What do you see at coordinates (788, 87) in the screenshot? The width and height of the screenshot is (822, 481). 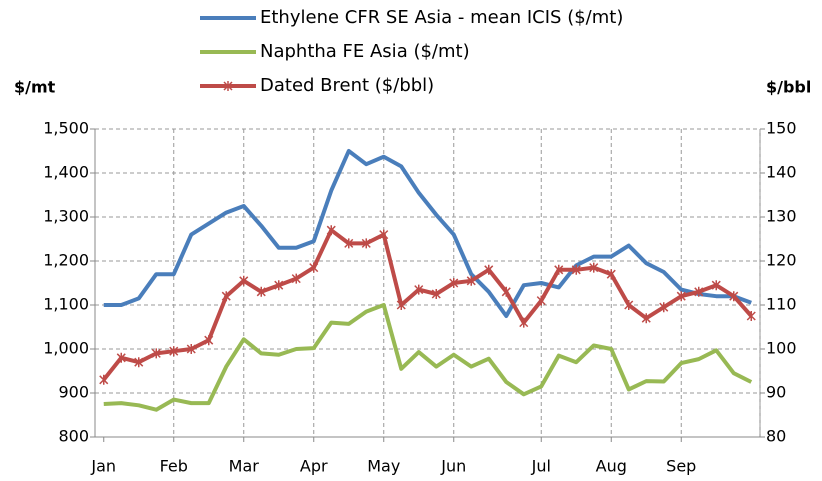 I see `y2-axis-title: $/bbl` at bounding box center [788, 87].